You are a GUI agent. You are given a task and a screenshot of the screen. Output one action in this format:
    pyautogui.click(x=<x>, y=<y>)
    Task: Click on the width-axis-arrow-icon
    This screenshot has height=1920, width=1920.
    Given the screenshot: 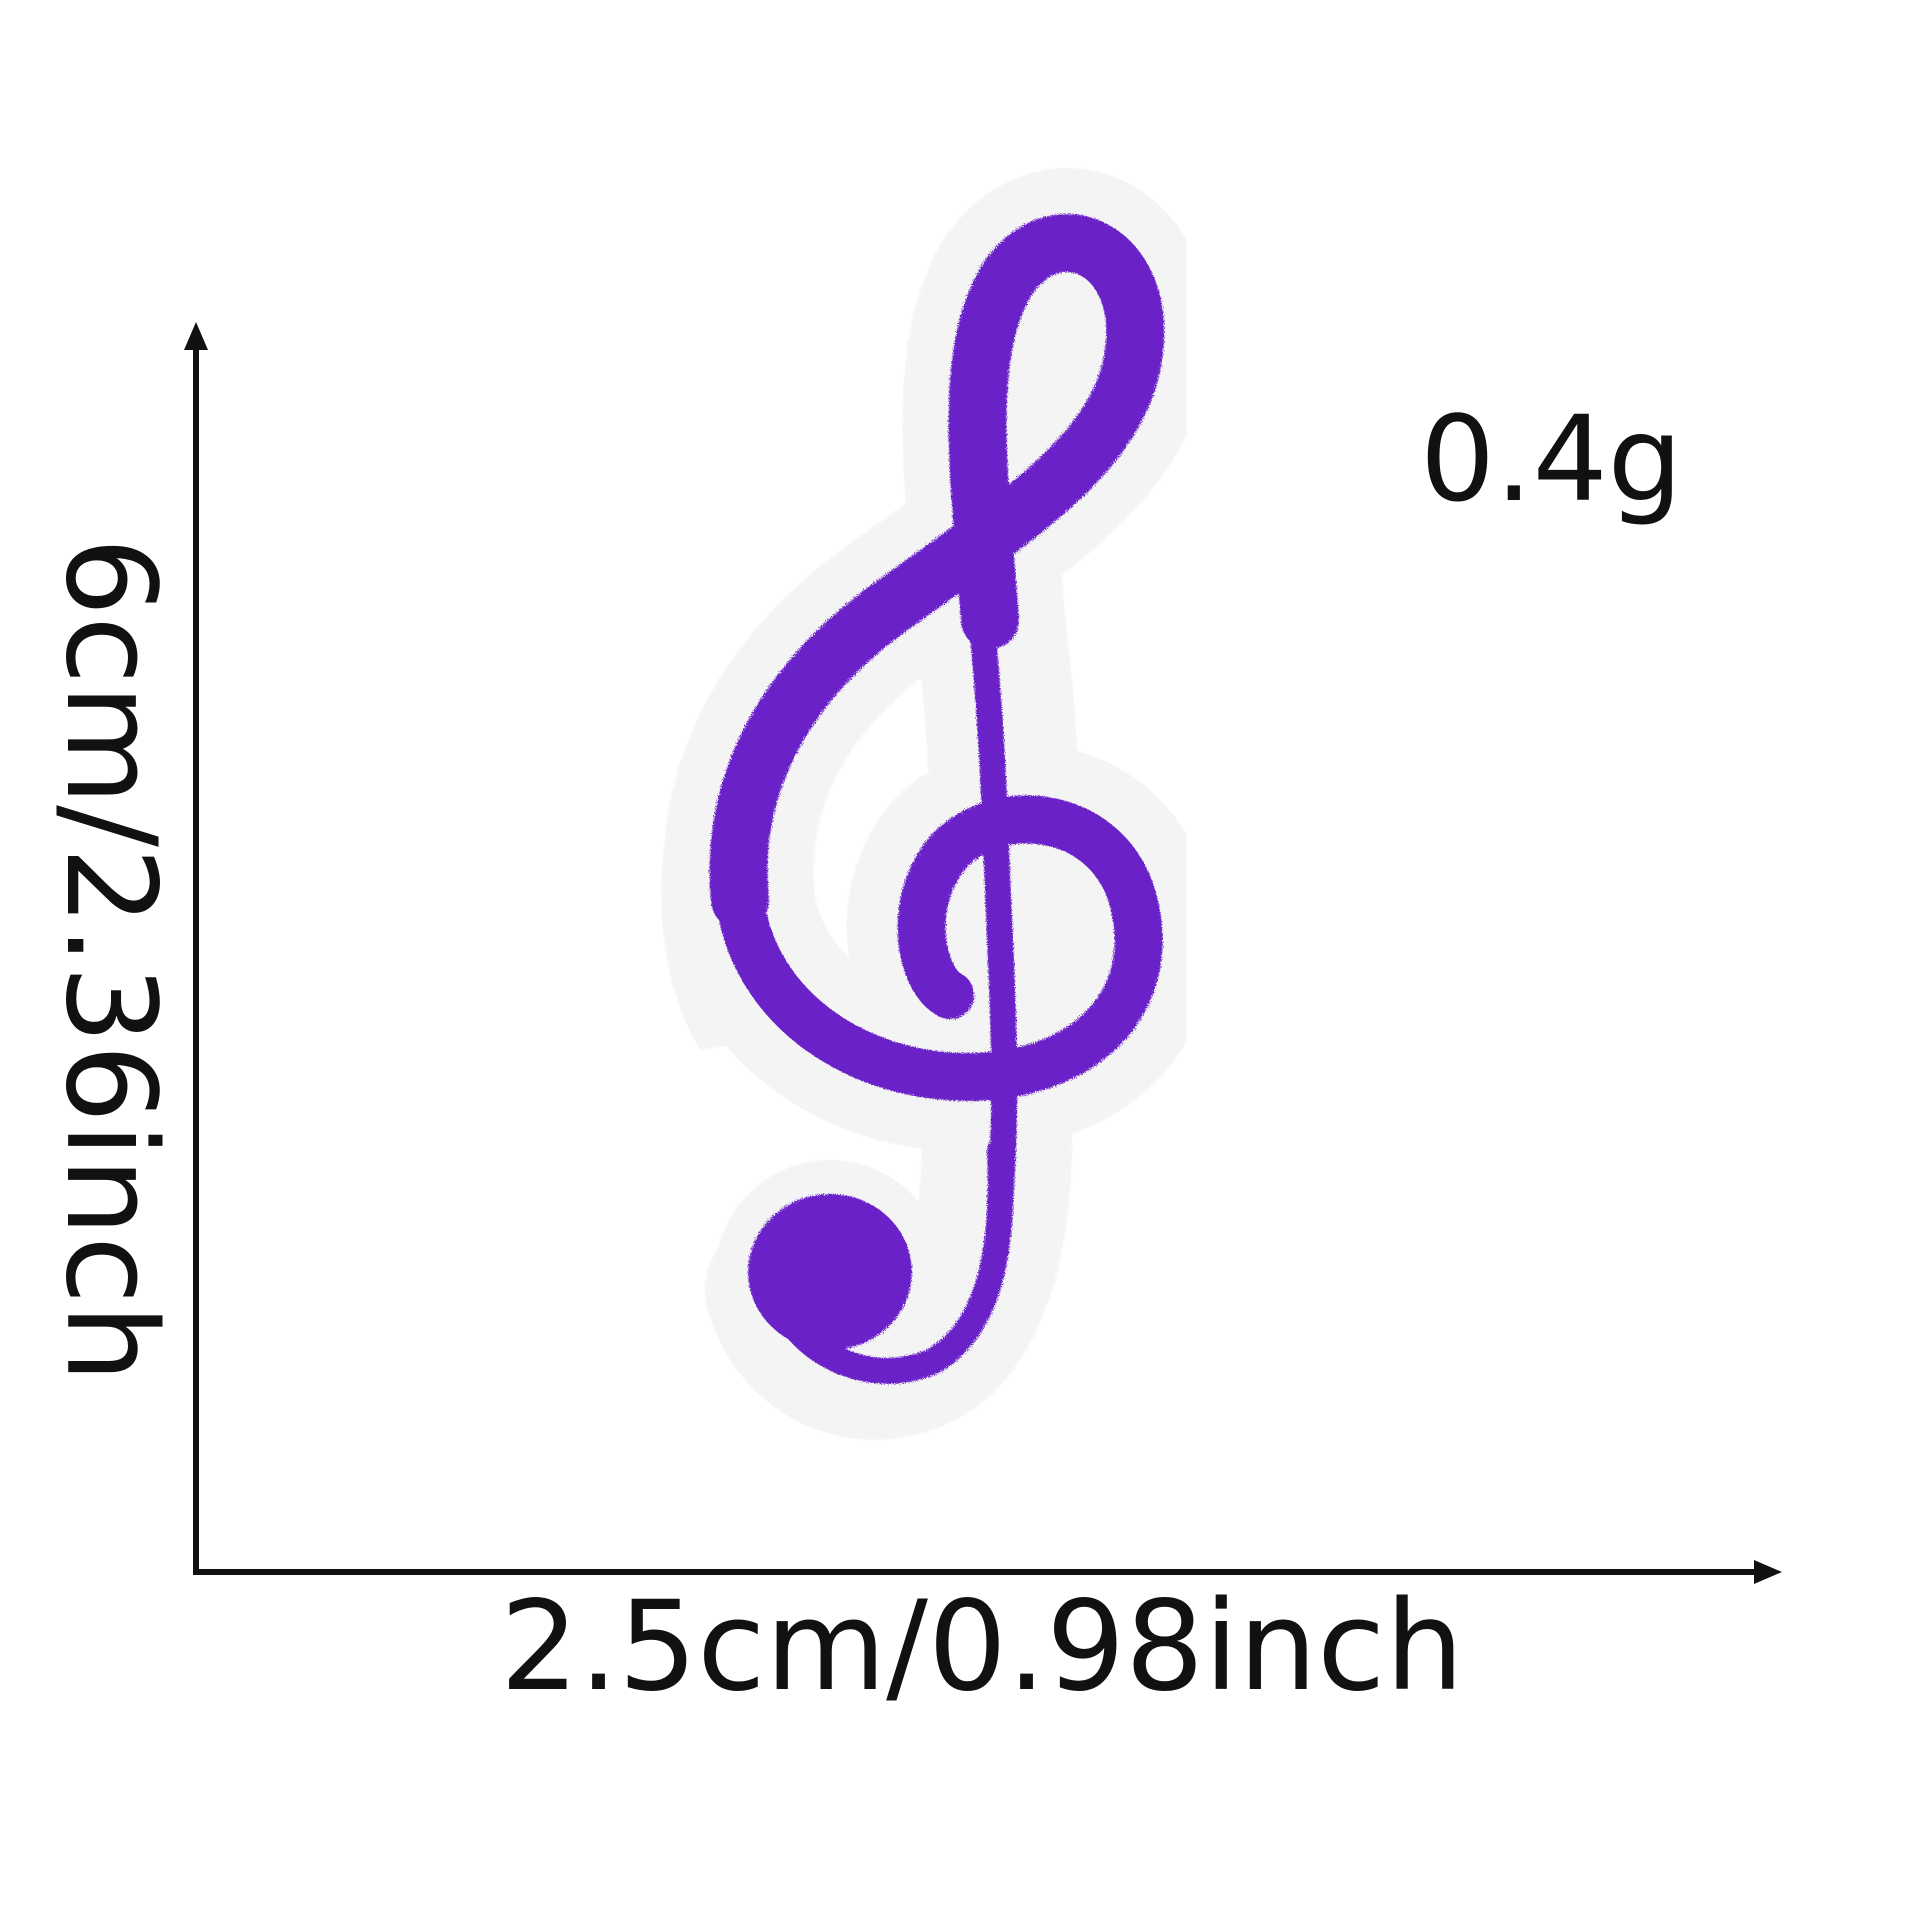 What is the action you would take?
    pyautogui.click(x=1768, y=1572)
    